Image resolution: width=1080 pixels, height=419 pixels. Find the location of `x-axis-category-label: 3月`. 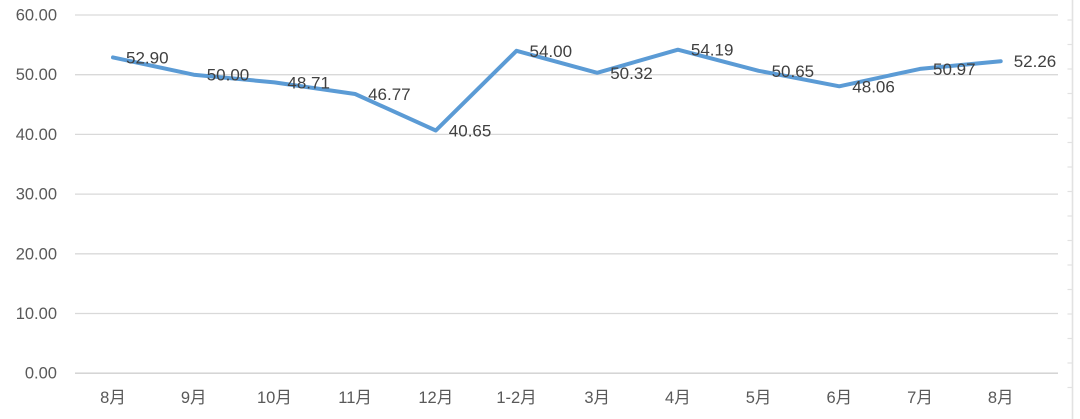

x-axis-category-label: 3月 is located at coordinates (597, 398).